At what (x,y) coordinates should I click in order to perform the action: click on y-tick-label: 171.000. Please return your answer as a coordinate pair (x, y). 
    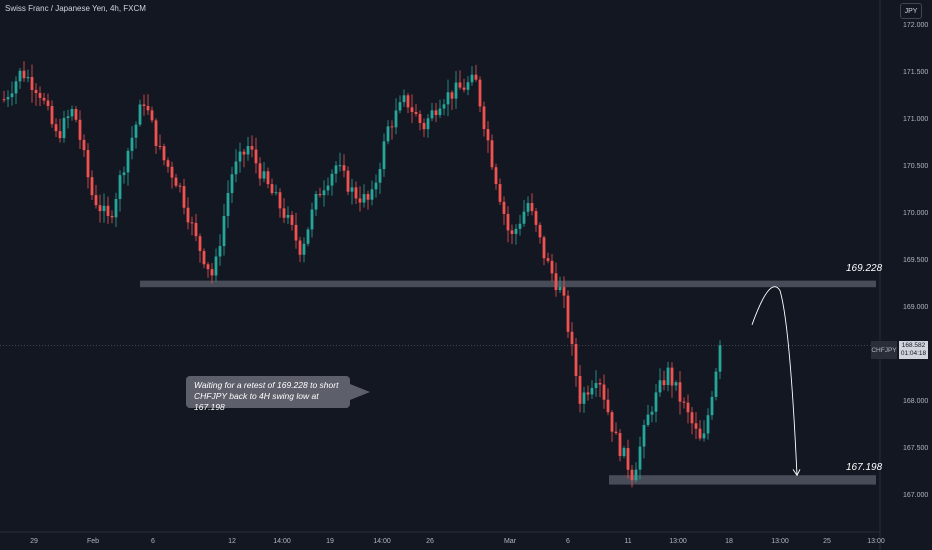
    Looking at the image, I should click on (915, 119).